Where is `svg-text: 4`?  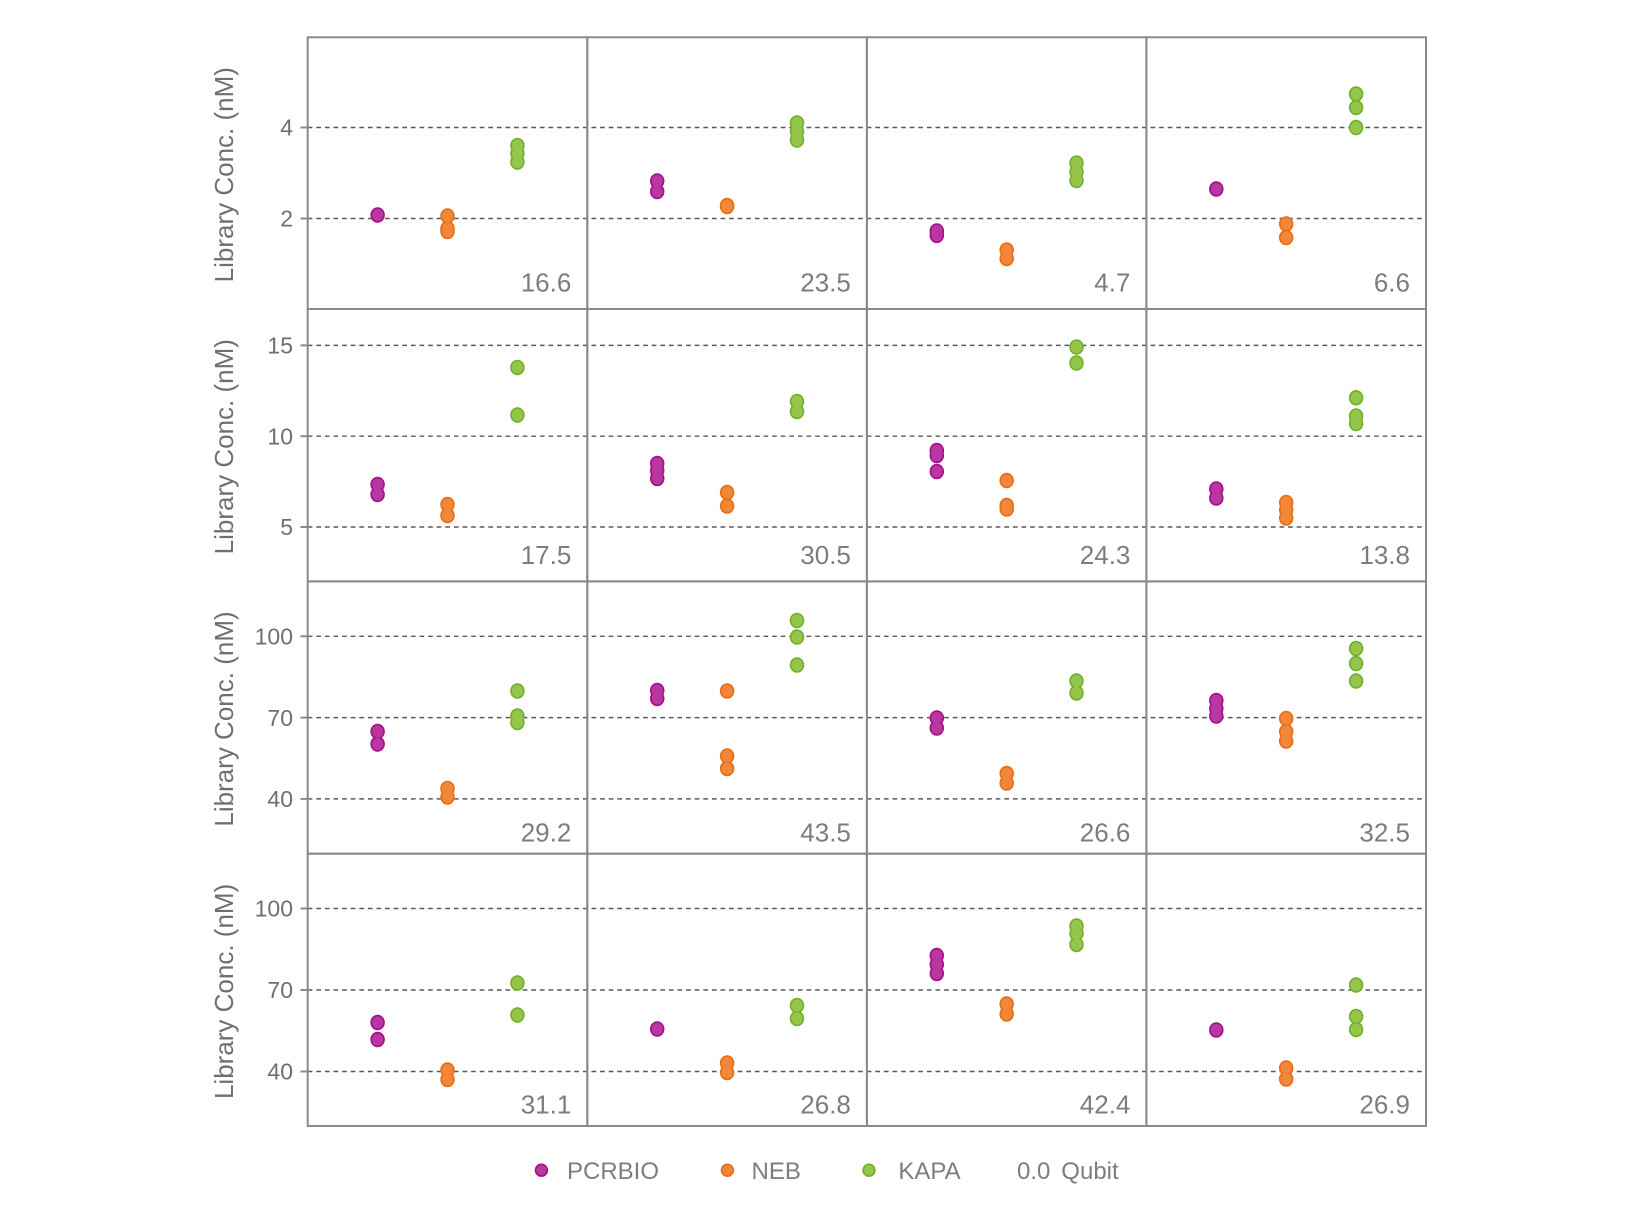
svg-text: 4 is located at coordinates (286, 128).